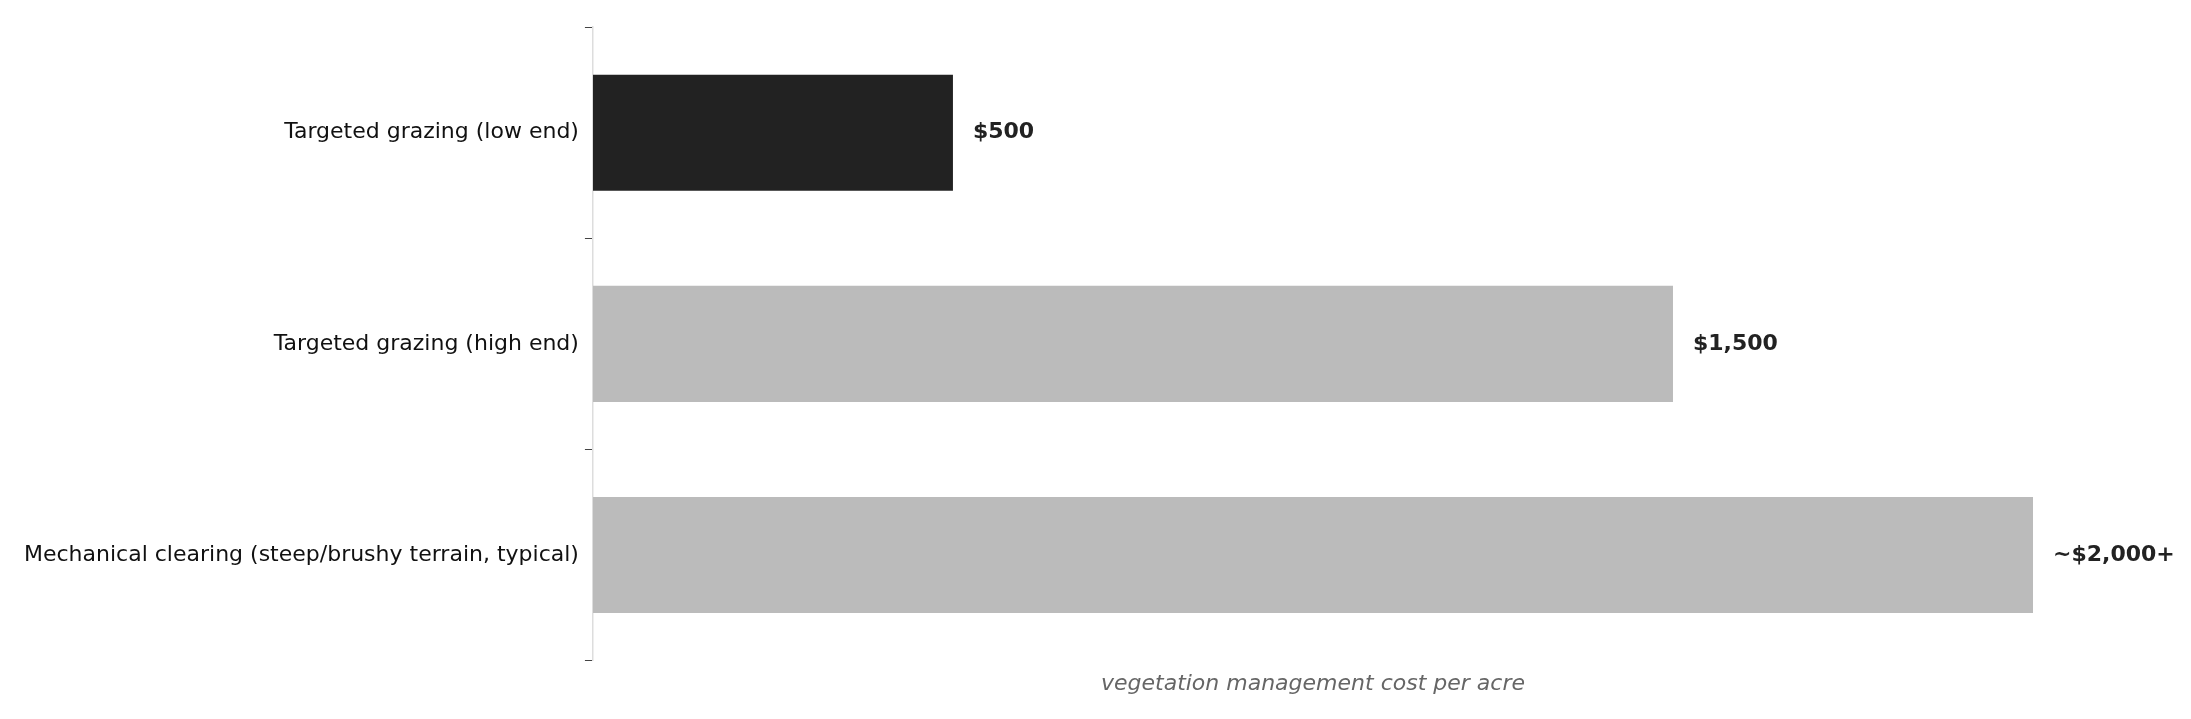 This screenshot has width=2191, height=719. What do you see at coordinates (431, 131) in the screenshot?
I see `y-tick-label: Targeted grazing (low end)` at bounding box center [431, 131].